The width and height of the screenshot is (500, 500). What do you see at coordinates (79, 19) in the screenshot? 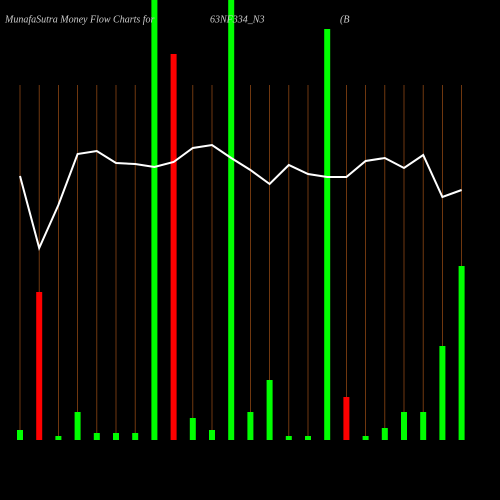
I see `chart-title: MunafaSutra Money Flow Charts for` at bounding box center [79, 19].